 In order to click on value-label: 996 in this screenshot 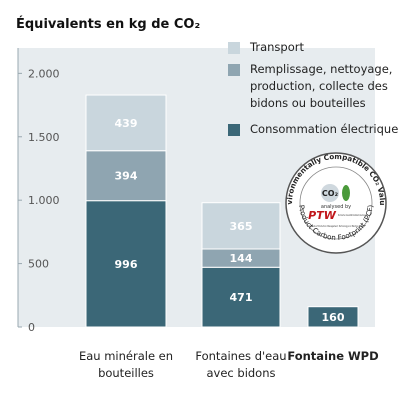, I will do `click(126, 264)`.